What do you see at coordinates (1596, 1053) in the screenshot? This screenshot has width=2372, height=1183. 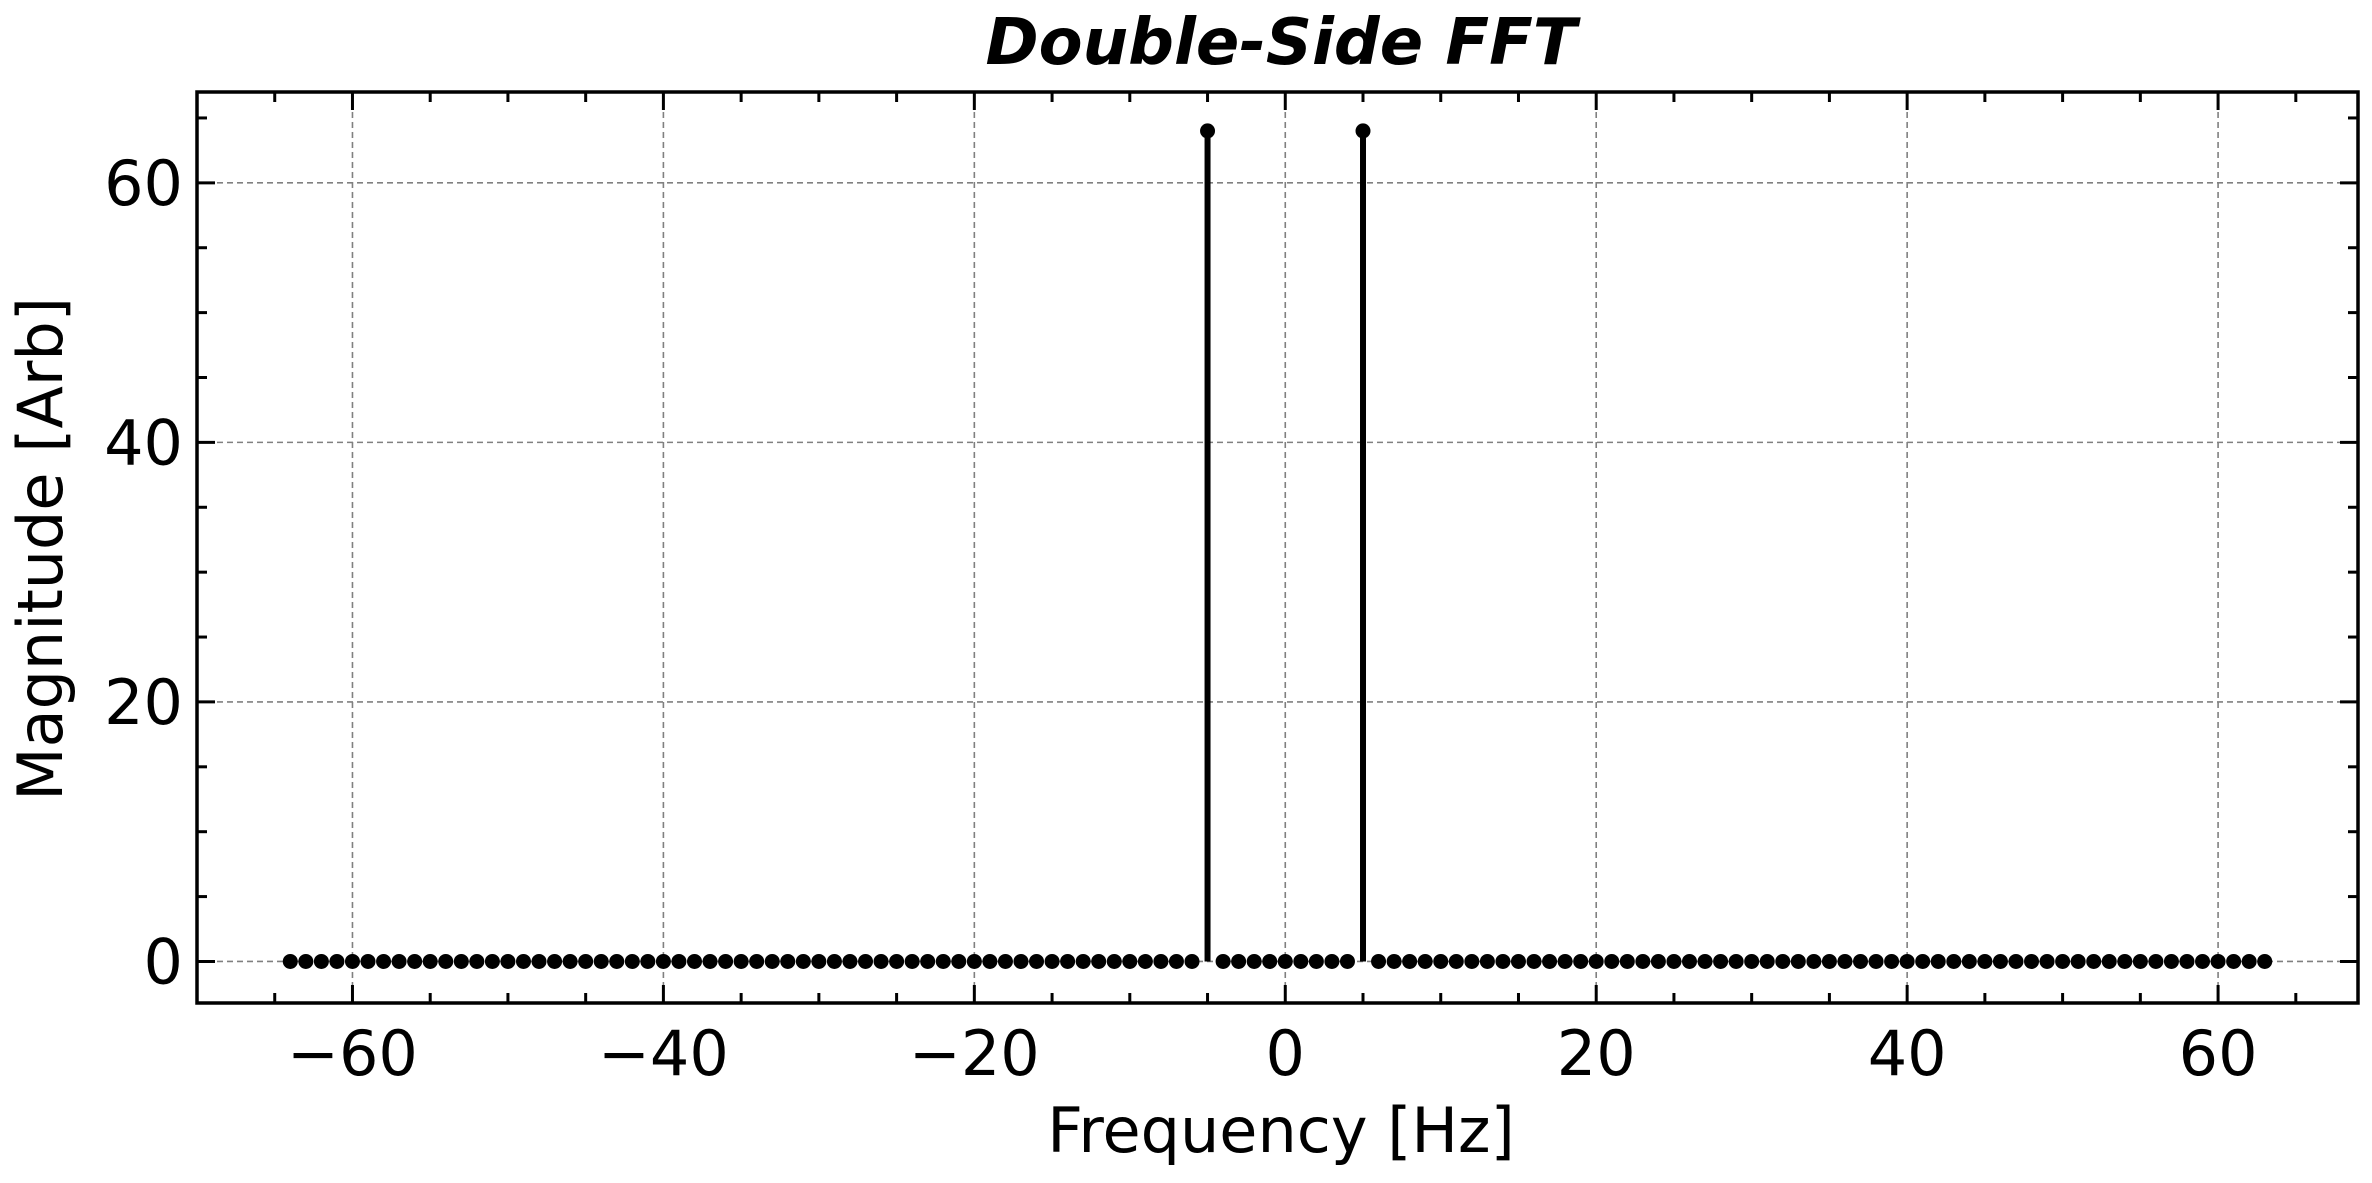 I see `x-tick-label: 20` at bounding box center [1596, 1053].